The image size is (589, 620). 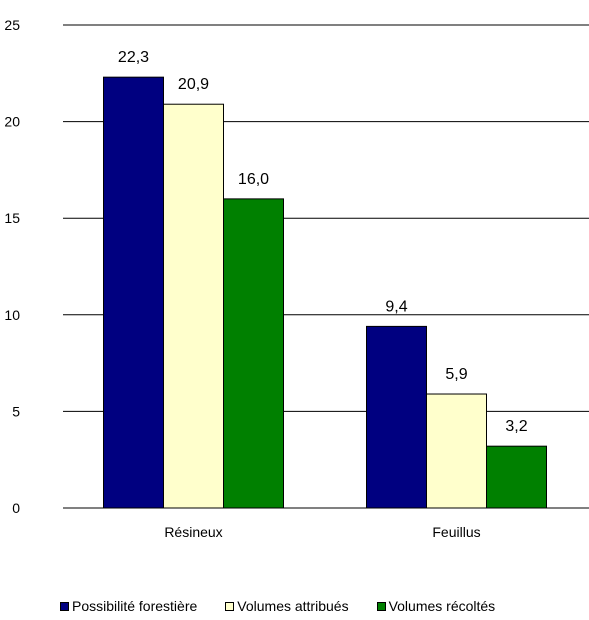 What do you see at coordinates (16, 508) in the screenshot?
I see `y-tick-label: 0` at bounding box center [16, 508].